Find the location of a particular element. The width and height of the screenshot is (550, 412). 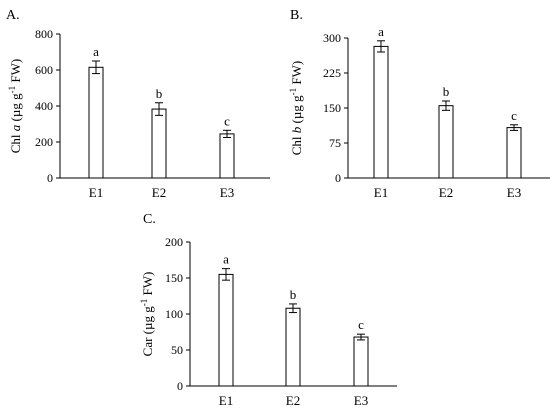

y-tick-label-c-1: 50 is located at coordinates (177, 350).